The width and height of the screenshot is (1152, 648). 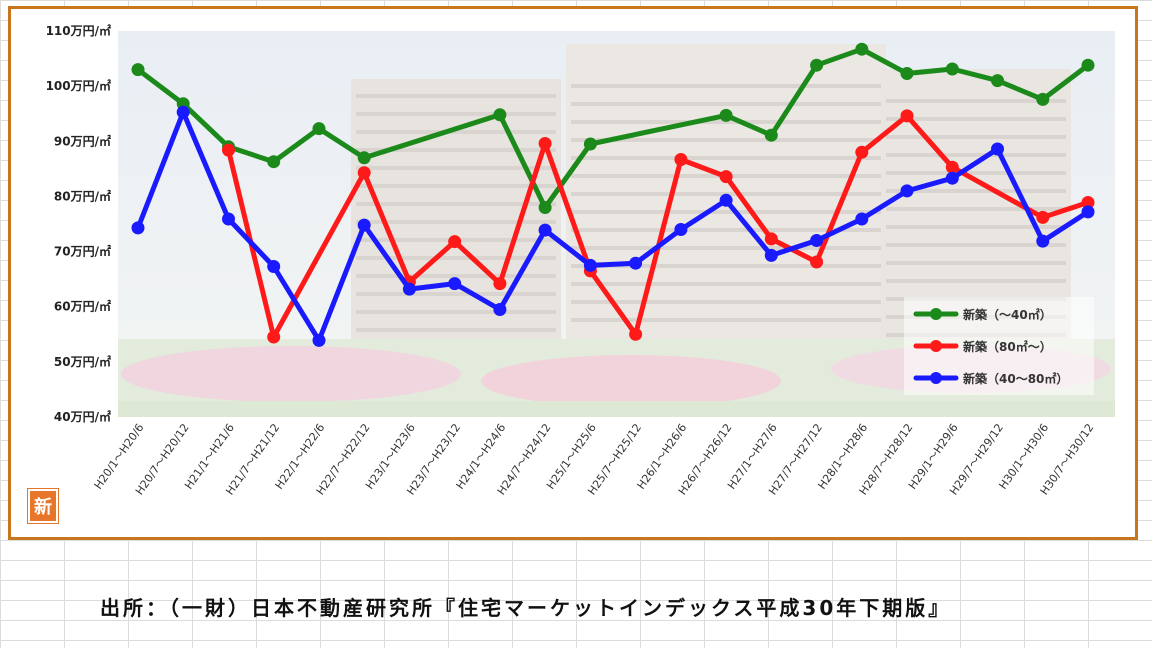 I want to click on new-badge: 新, so click(x=43, y=506).